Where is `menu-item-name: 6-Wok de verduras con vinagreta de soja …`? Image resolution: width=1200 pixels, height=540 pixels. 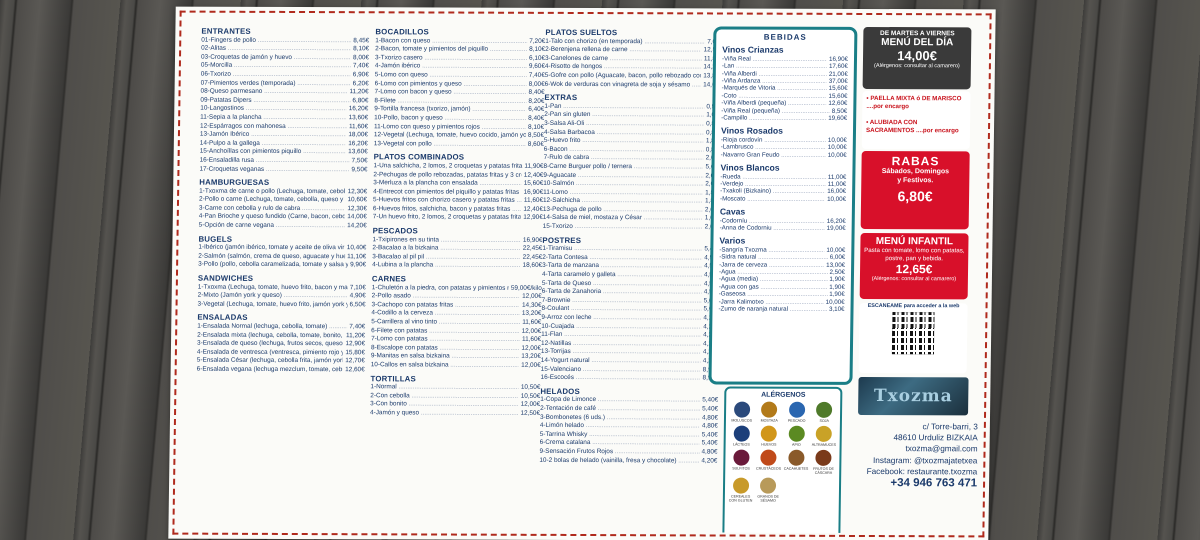
menu-item-name: 6-Wok de verduras con vinagreta de soja … is located at coordinates (623, 84).